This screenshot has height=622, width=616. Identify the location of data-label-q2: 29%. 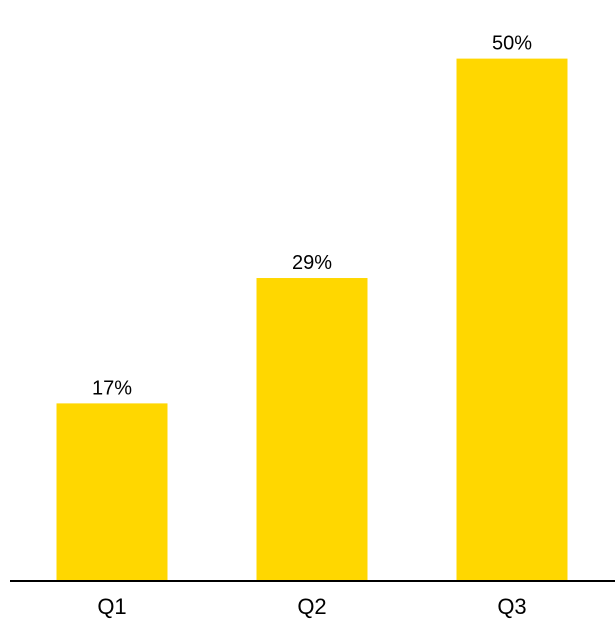
(312, 263).